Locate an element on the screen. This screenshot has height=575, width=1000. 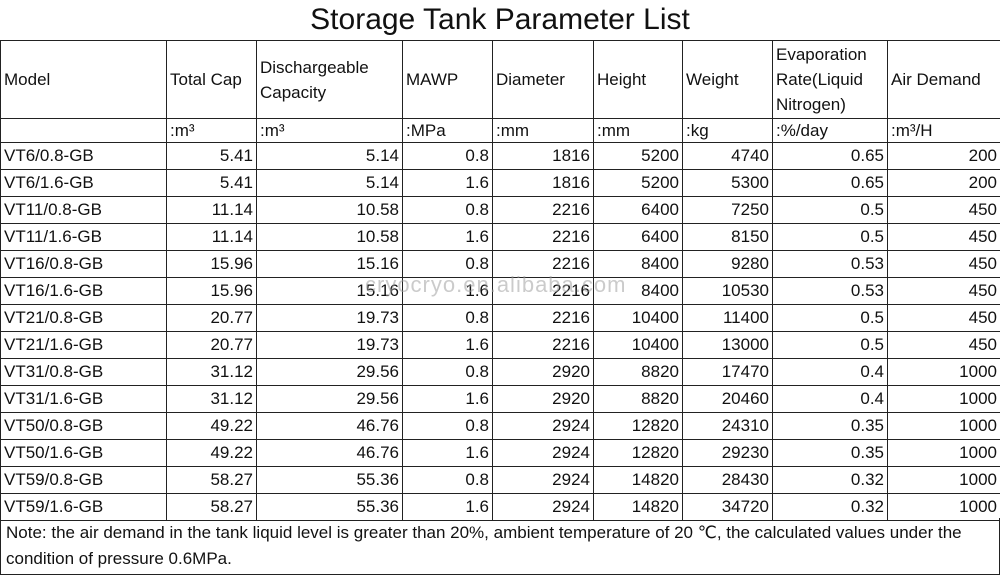
value-cell: 15.16 is located at coordinates (329, 291).